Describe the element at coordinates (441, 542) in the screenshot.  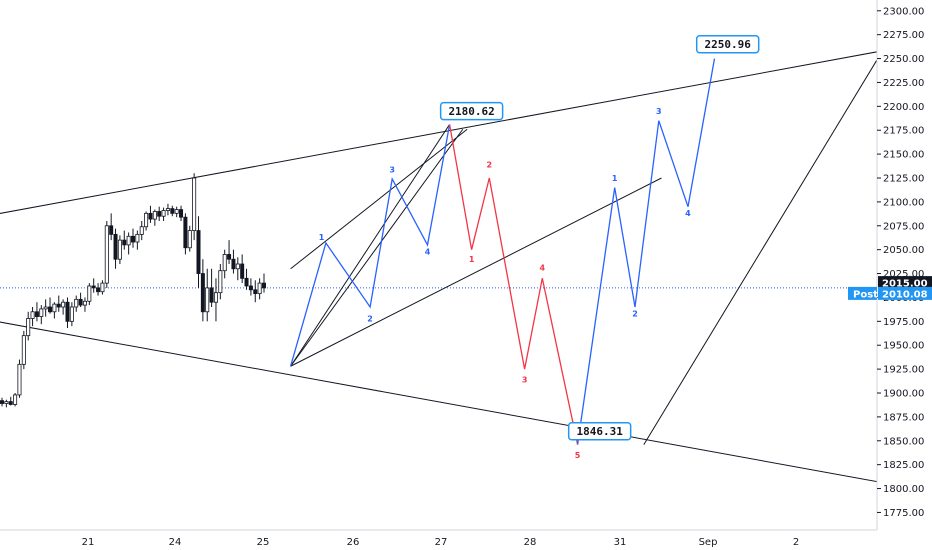
I see `x-tick-label: 27` at that location.